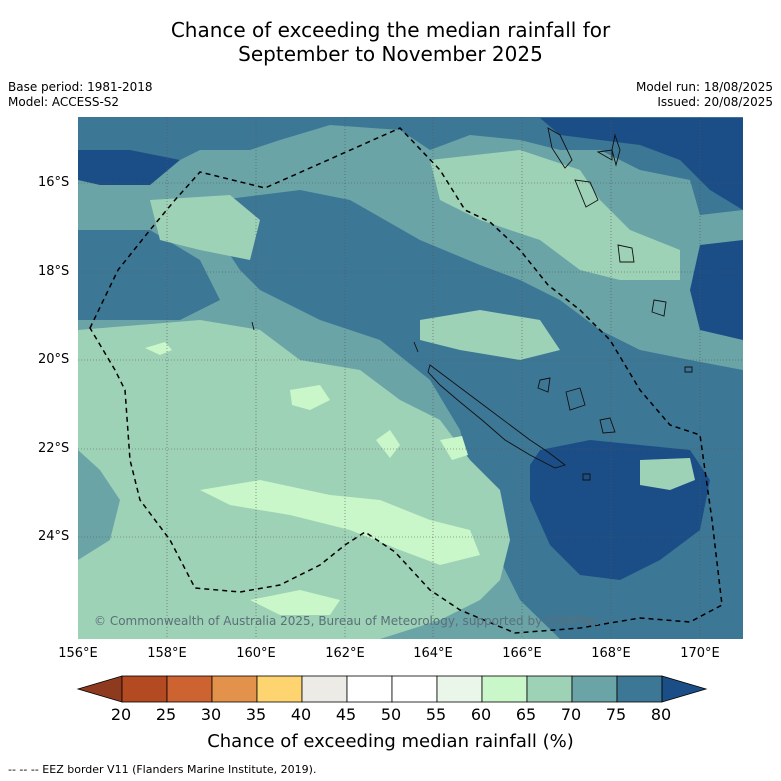  What do you see at coordinates (661, 714) in the screenshot?
I see `colorbar-tick-label: 80` at bounding box center [661, 714].